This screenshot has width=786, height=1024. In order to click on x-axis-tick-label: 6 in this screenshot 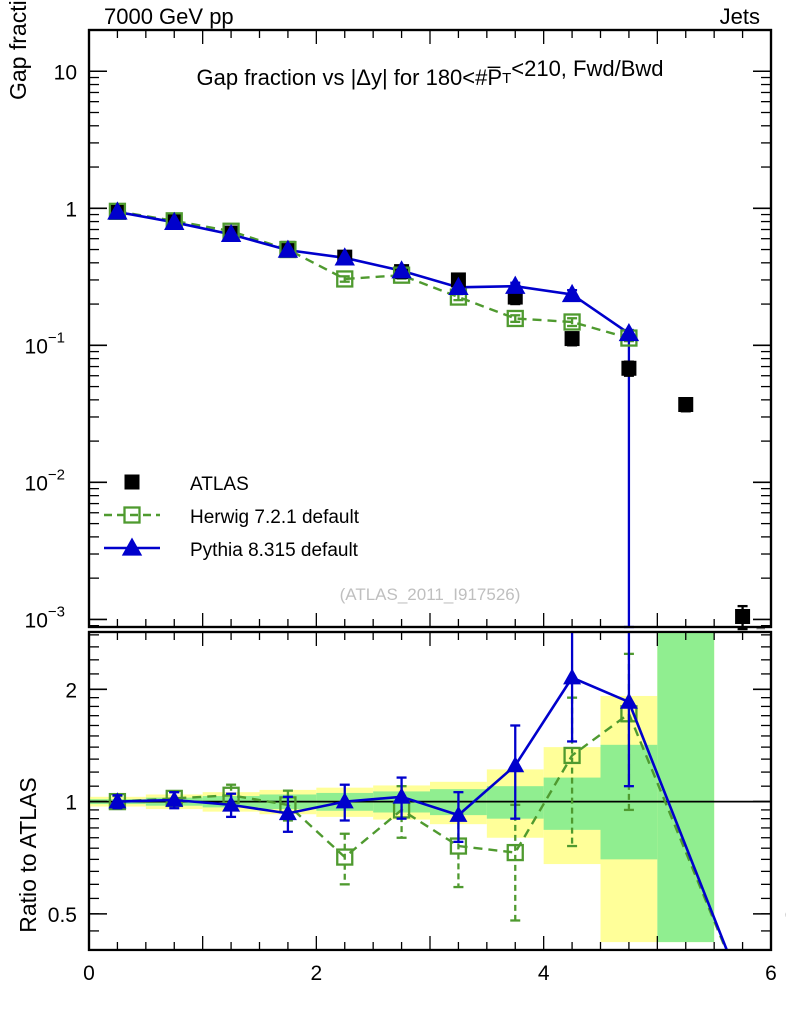, I will do `click(771, 973)`.